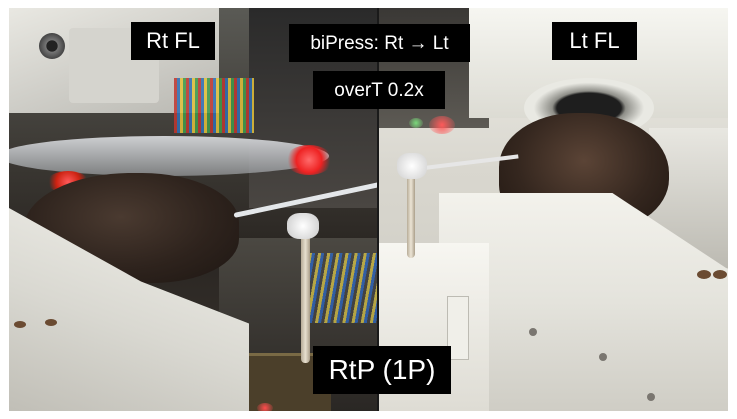  I want to click on part-label, so click(458, 328).